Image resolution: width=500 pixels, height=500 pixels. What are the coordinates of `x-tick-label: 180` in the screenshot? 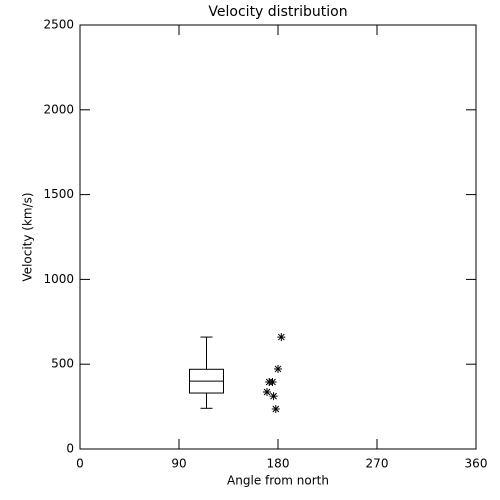 It's located at (278, 464).